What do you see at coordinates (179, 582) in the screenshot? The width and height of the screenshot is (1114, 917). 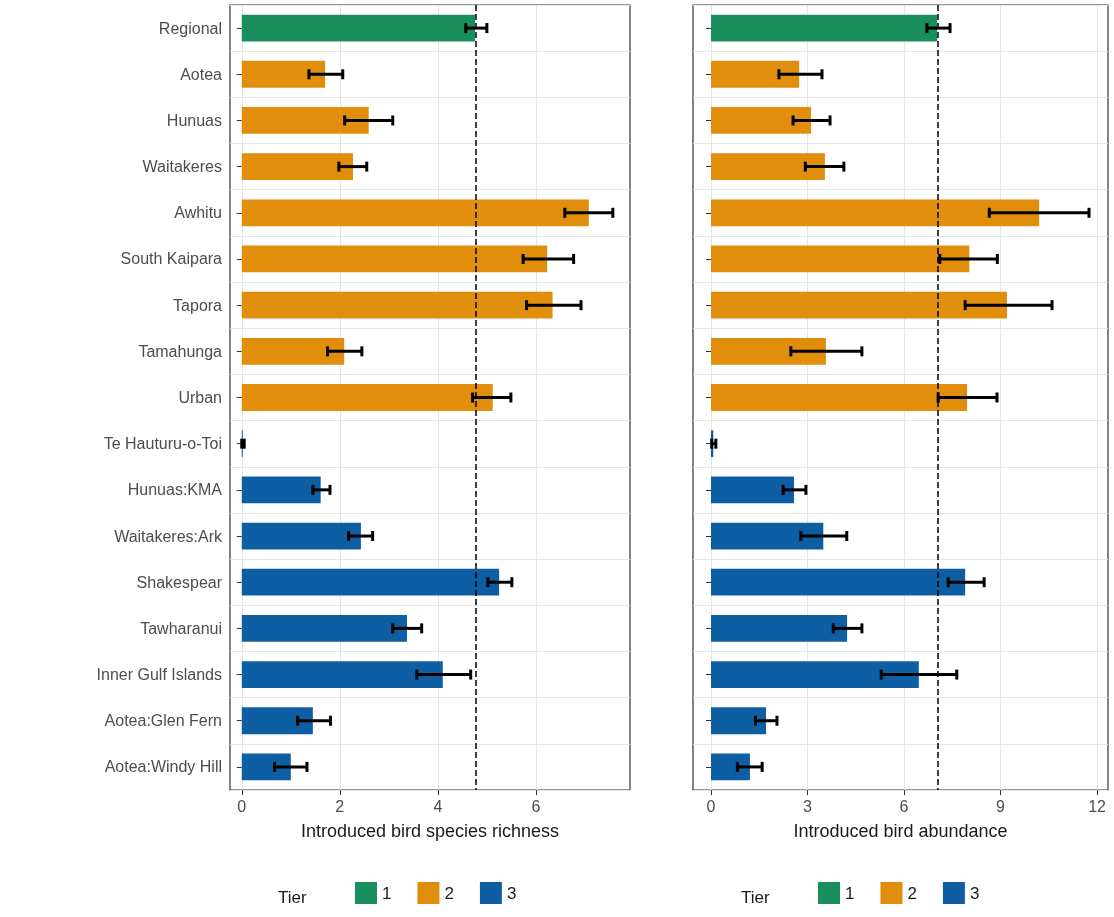 I see `y-tick-label: Shakespear` at bounding box center [179, 582].